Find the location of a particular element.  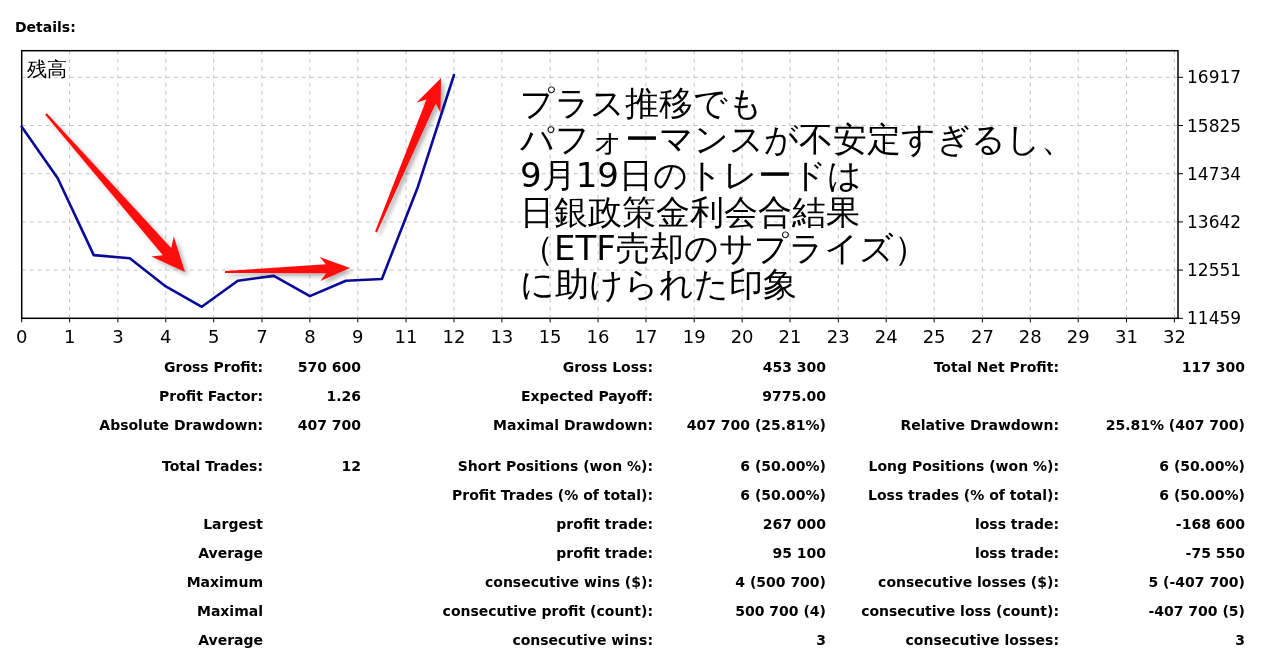

text: 453 300 is located at coordinates (794, 367).